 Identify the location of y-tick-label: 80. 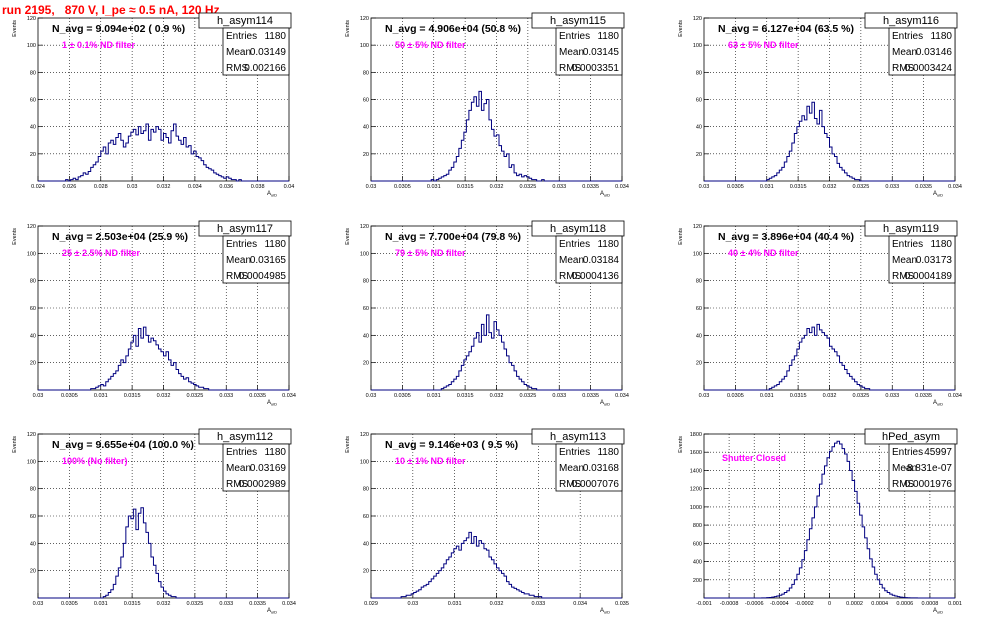
(699, 73).